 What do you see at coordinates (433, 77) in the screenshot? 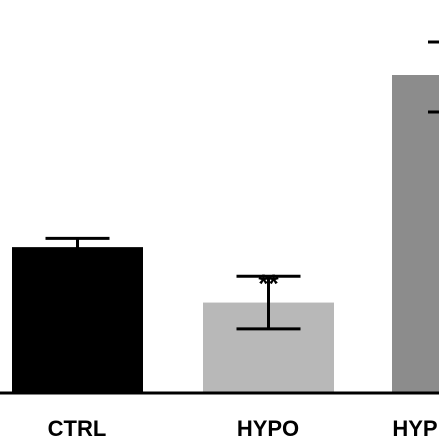
I see `third-bar-extras` at bounding box center [433, 77].